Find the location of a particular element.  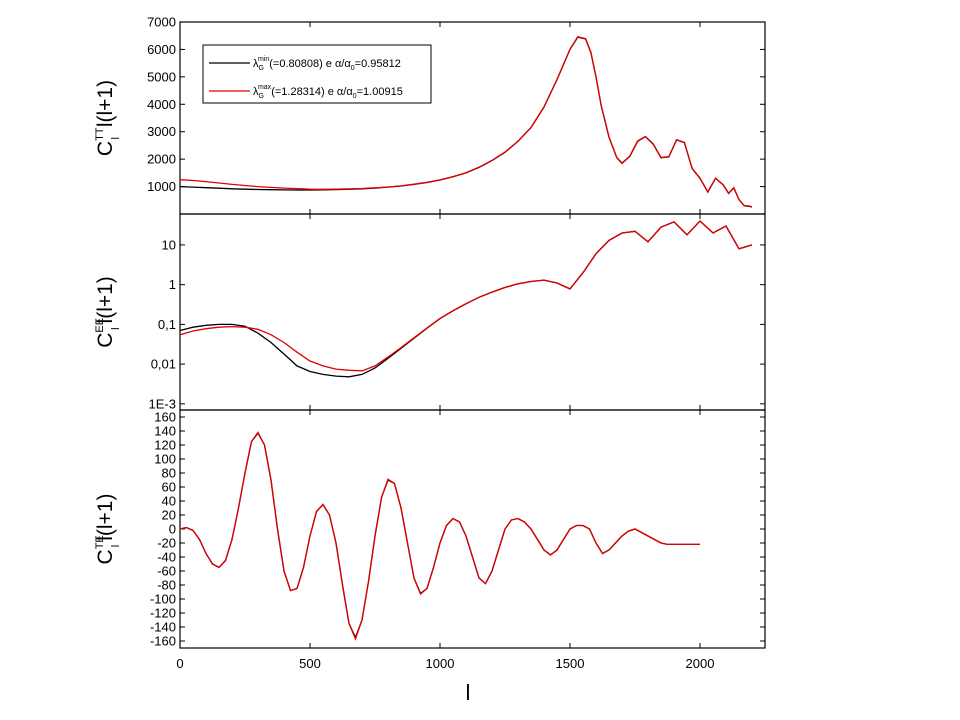

x-tick-label: 500 is located at coordinates (310, 663).